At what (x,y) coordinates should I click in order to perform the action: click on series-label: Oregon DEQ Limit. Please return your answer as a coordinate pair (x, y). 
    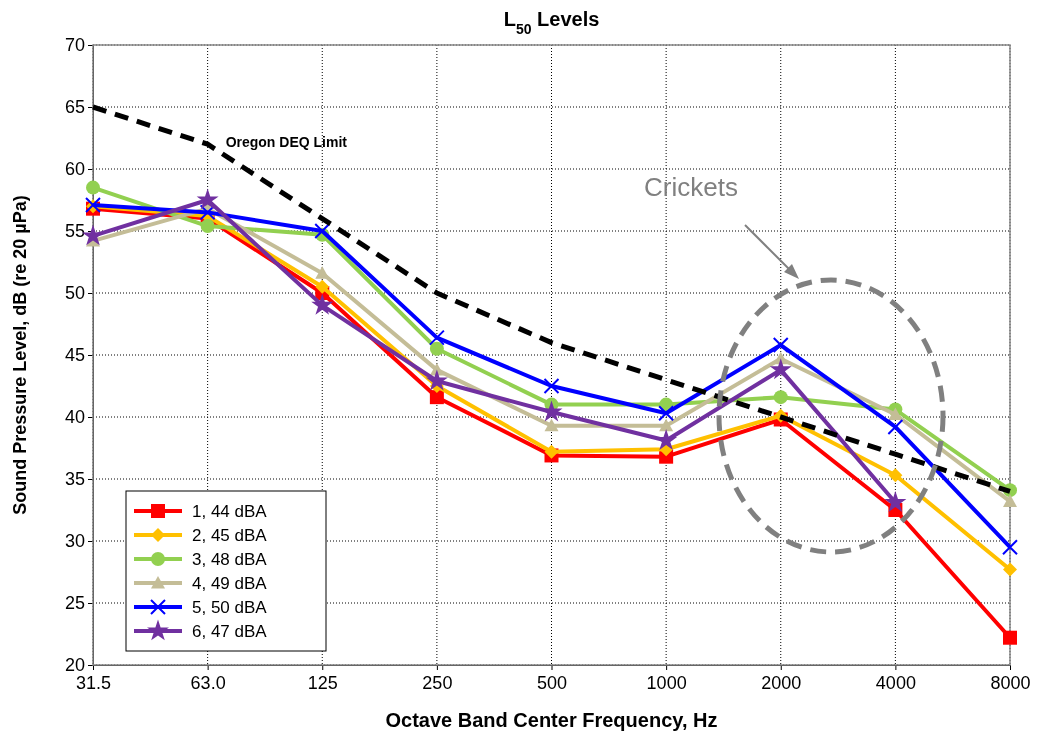
    Looking at the image, I should click on (286, 142).